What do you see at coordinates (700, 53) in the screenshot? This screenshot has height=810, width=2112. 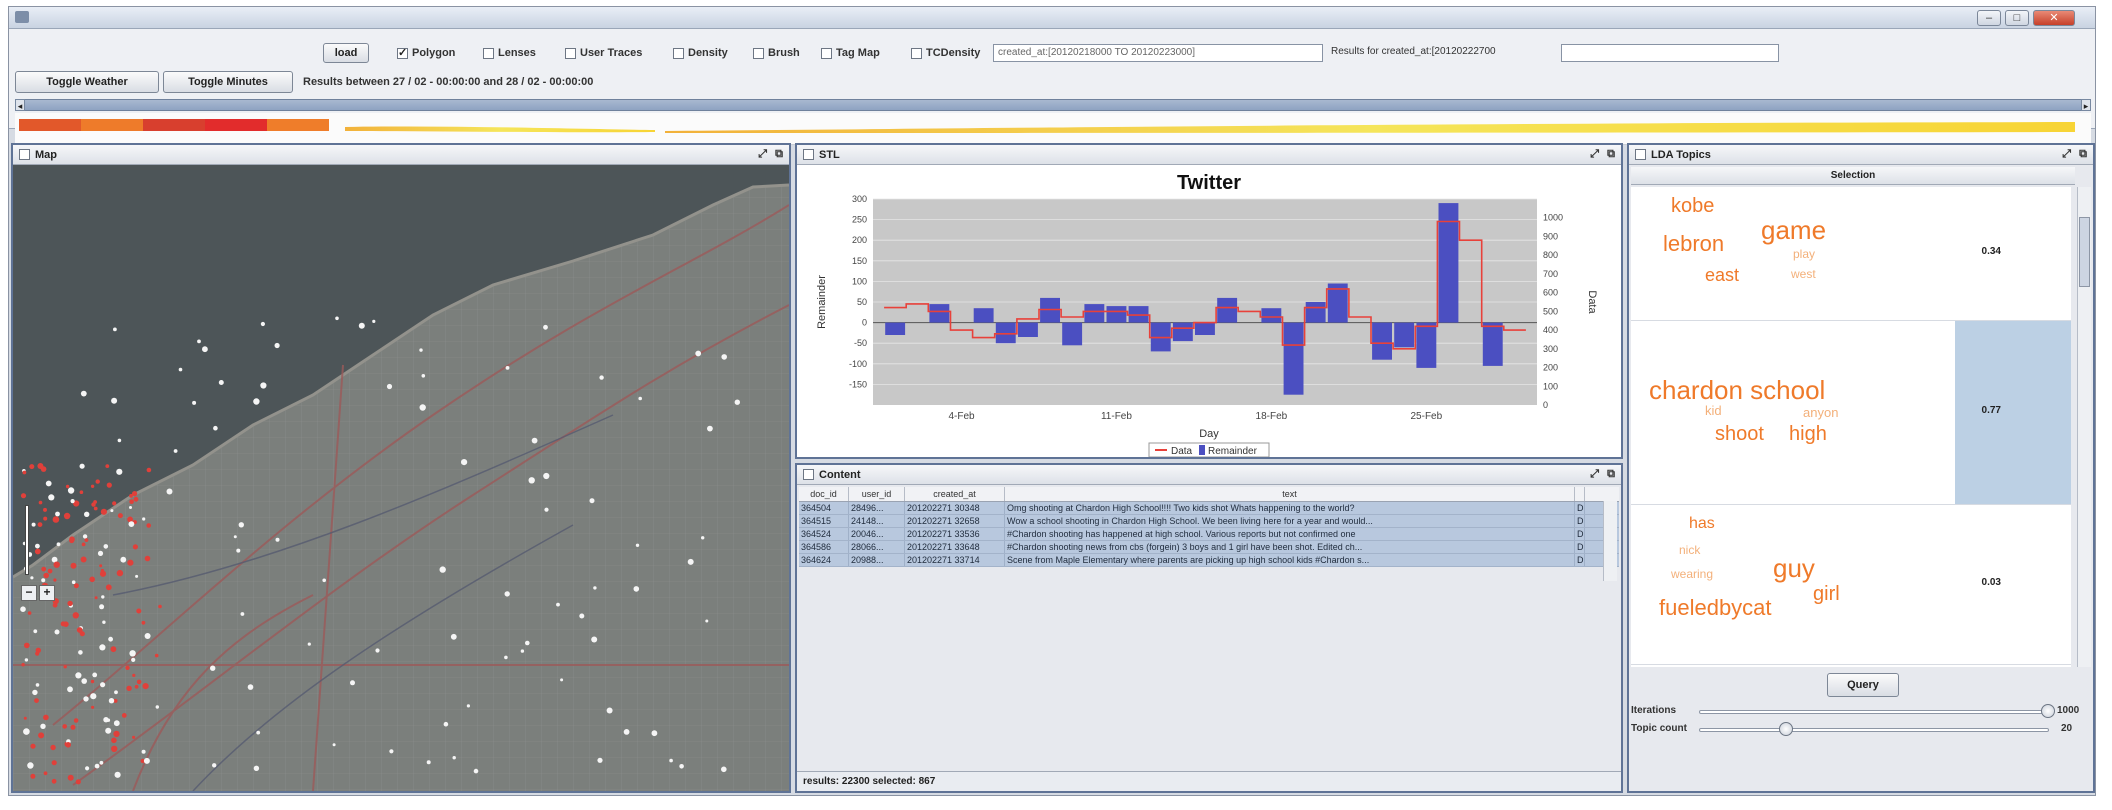 I see `checkbox-density: Density` at bounding box center [700, 53].